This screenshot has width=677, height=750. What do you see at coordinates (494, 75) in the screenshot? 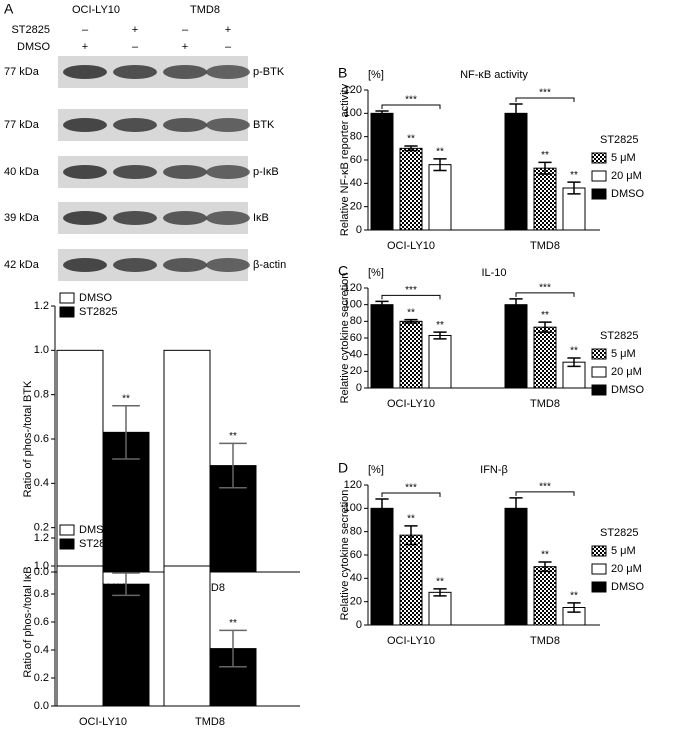
I see `chart-title: NF-κB activity` at bounding box center [494, 75].